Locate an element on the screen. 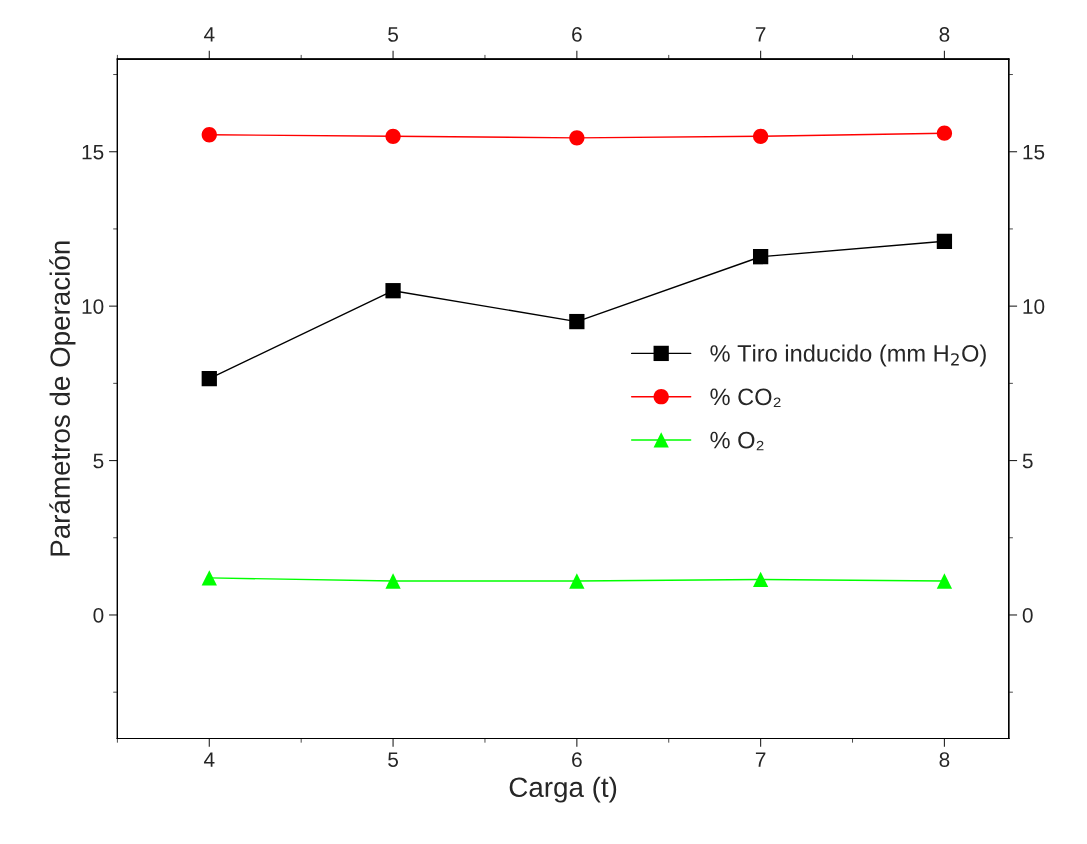  y-tick-label: 0 is located at coordinates (98, 615).